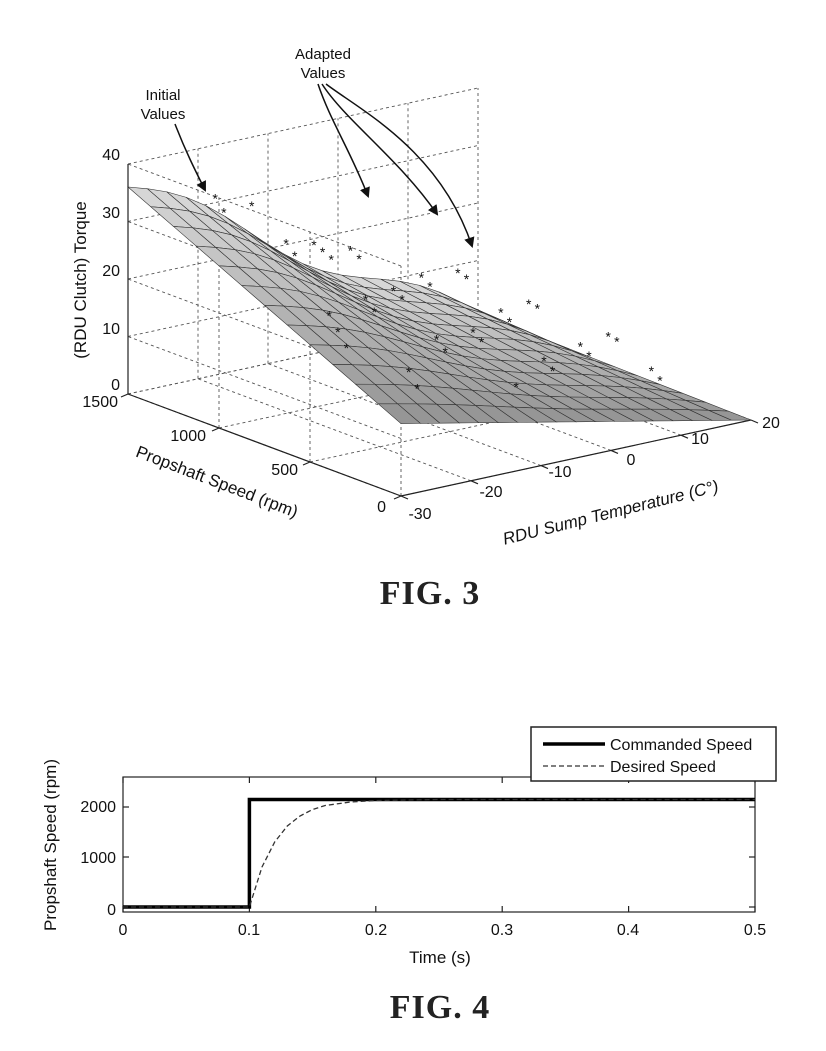 This screenshot has height=1051, width=826. I want to click on z-tick-label: 10, so click(111, 329).